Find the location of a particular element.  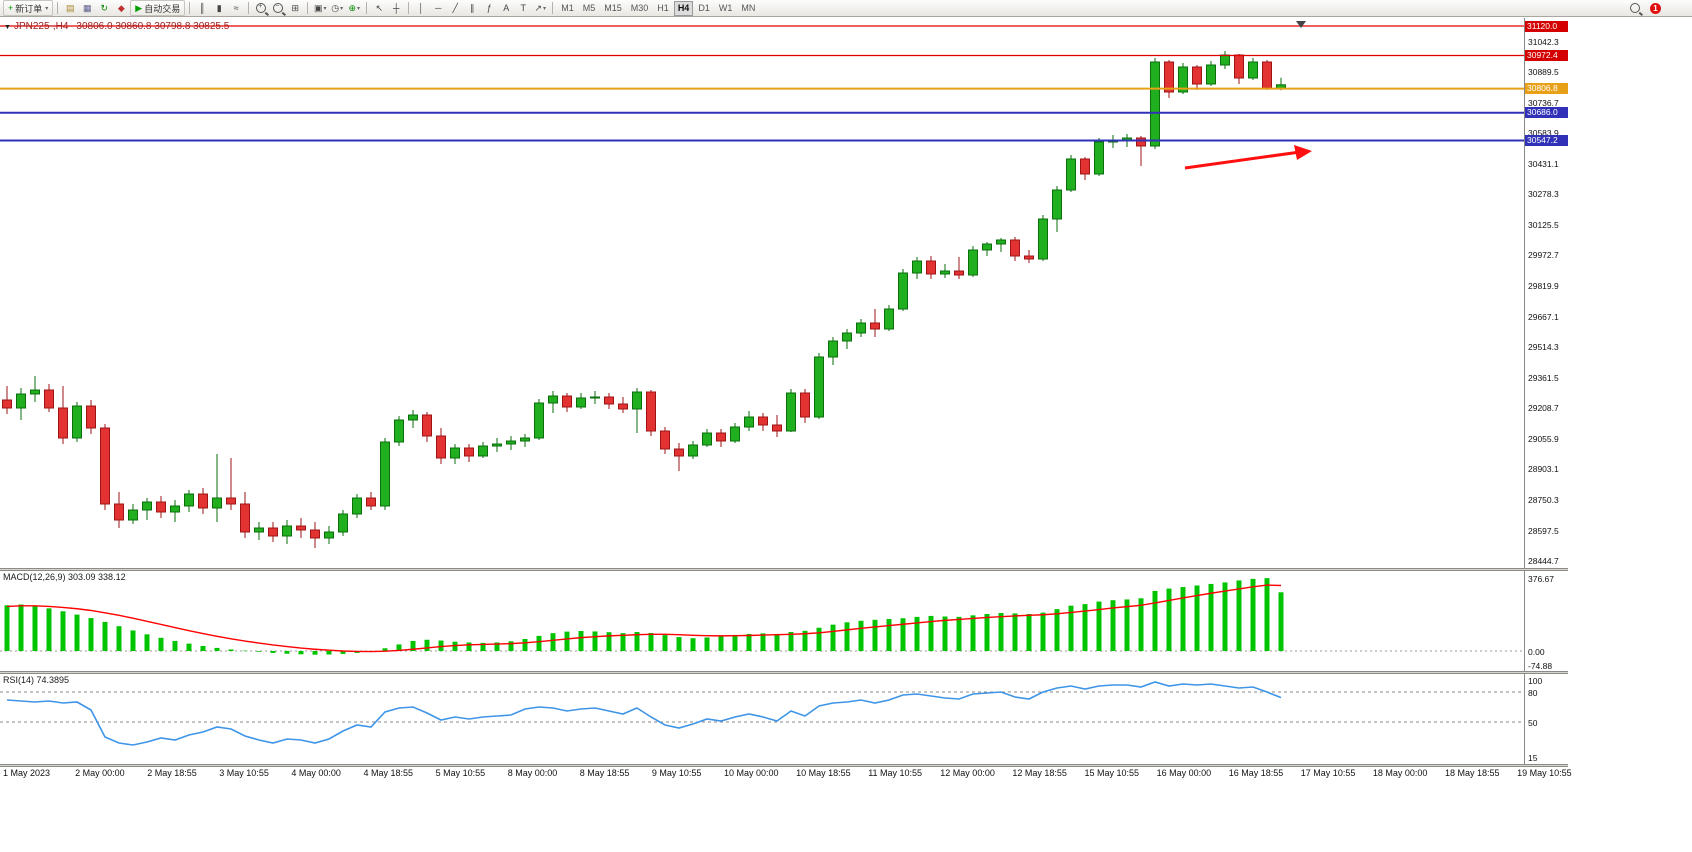

price-line-tag: 30547.2 is located at coordinates (1546, 141).